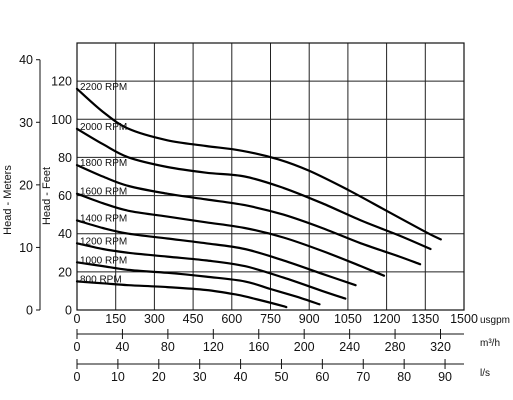 Image resolution: width=513 pixels, height=400 pixels. I want to click on x-tick-label-usgpm: 1050, so click(348, 319).